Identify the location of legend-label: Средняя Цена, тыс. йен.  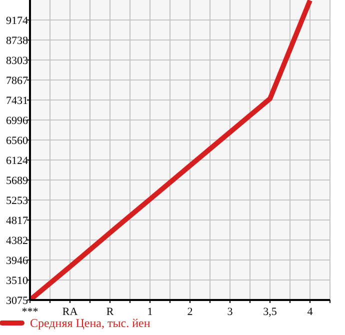
(90, 323).